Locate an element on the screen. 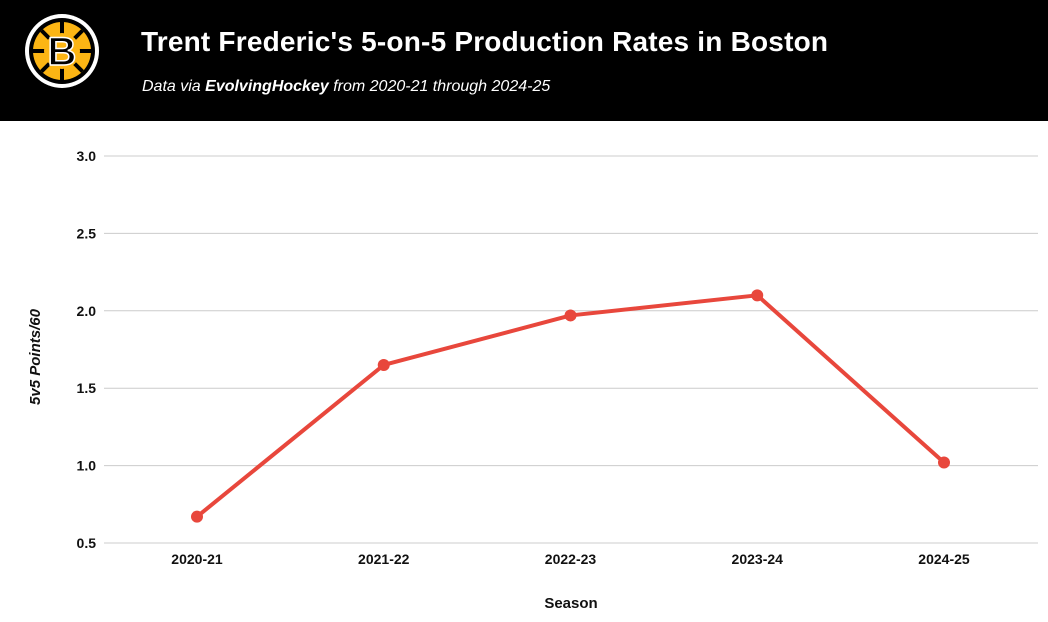 This screenshot has height=622, width=1048. subtitle-source: EvolvingHockey is located at coordinates (267, 86).